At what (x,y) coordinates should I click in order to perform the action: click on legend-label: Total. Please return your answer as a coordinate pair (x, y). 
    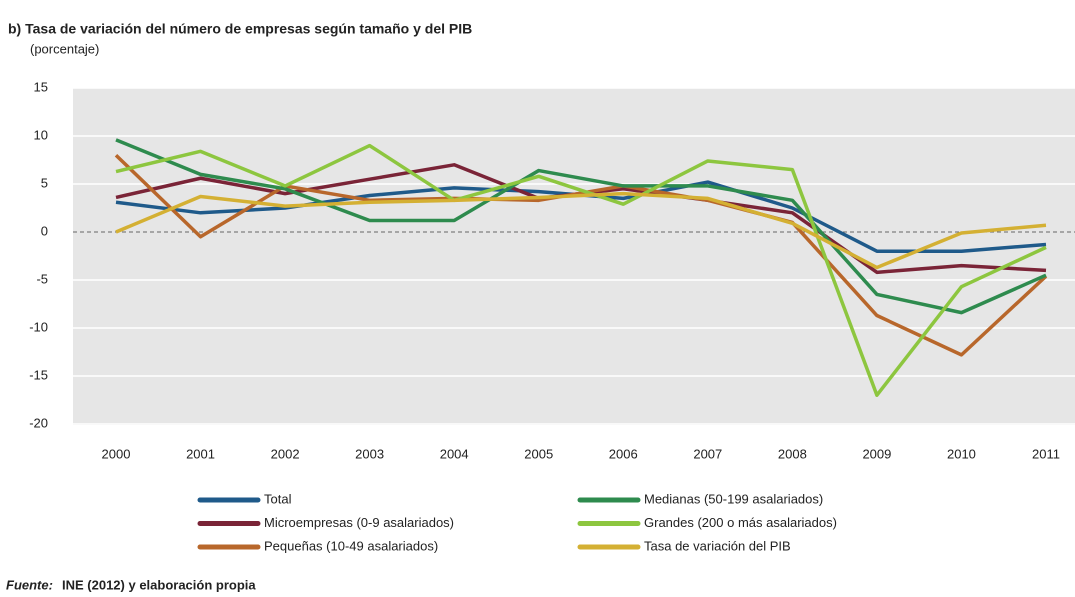
    Looking at the image, I should click on (278, 498).